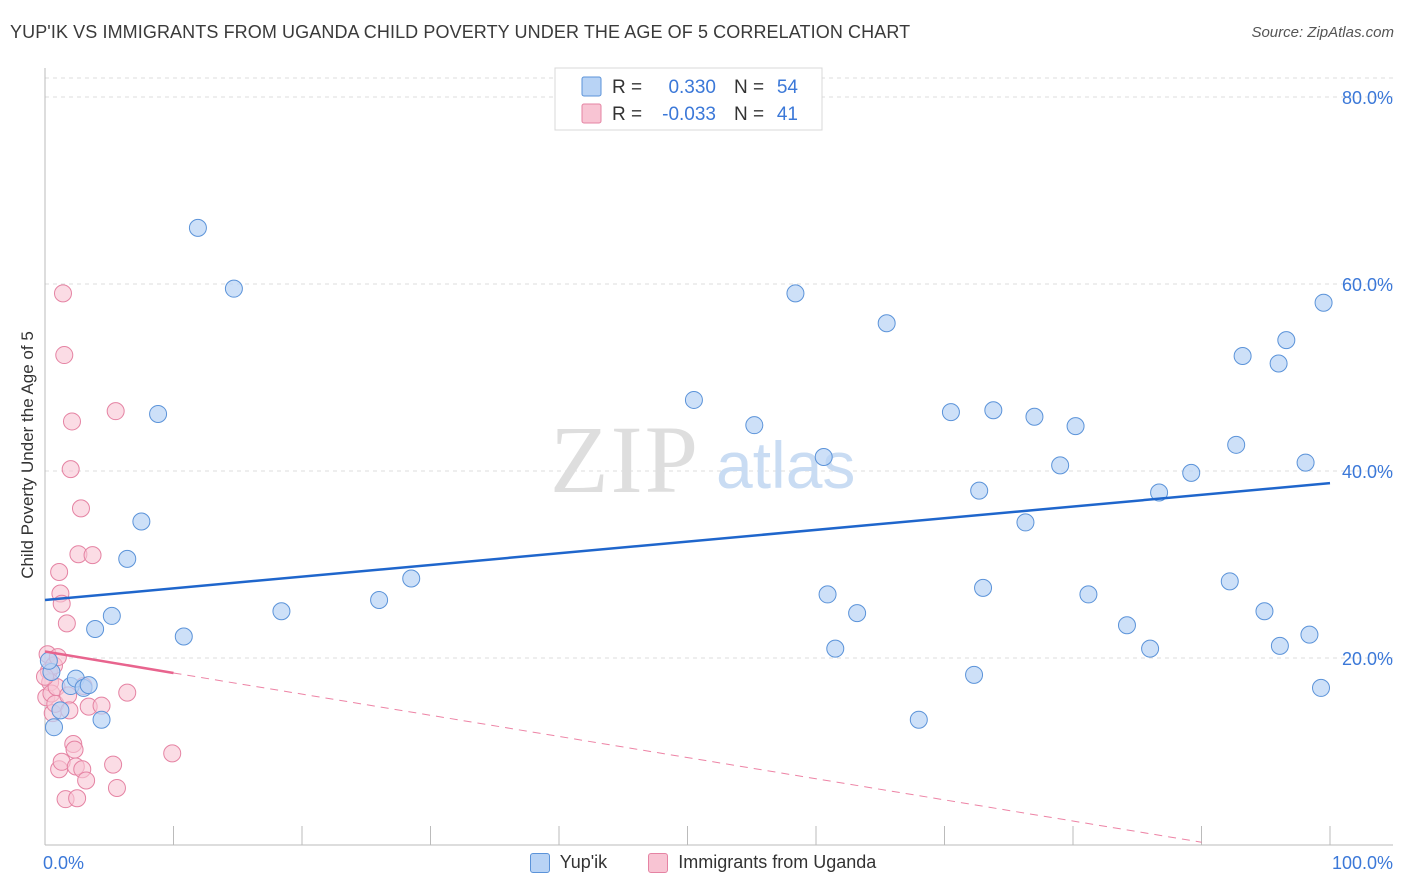  I want to click on y-tick-label: 60.0%, so click(1367, 285).